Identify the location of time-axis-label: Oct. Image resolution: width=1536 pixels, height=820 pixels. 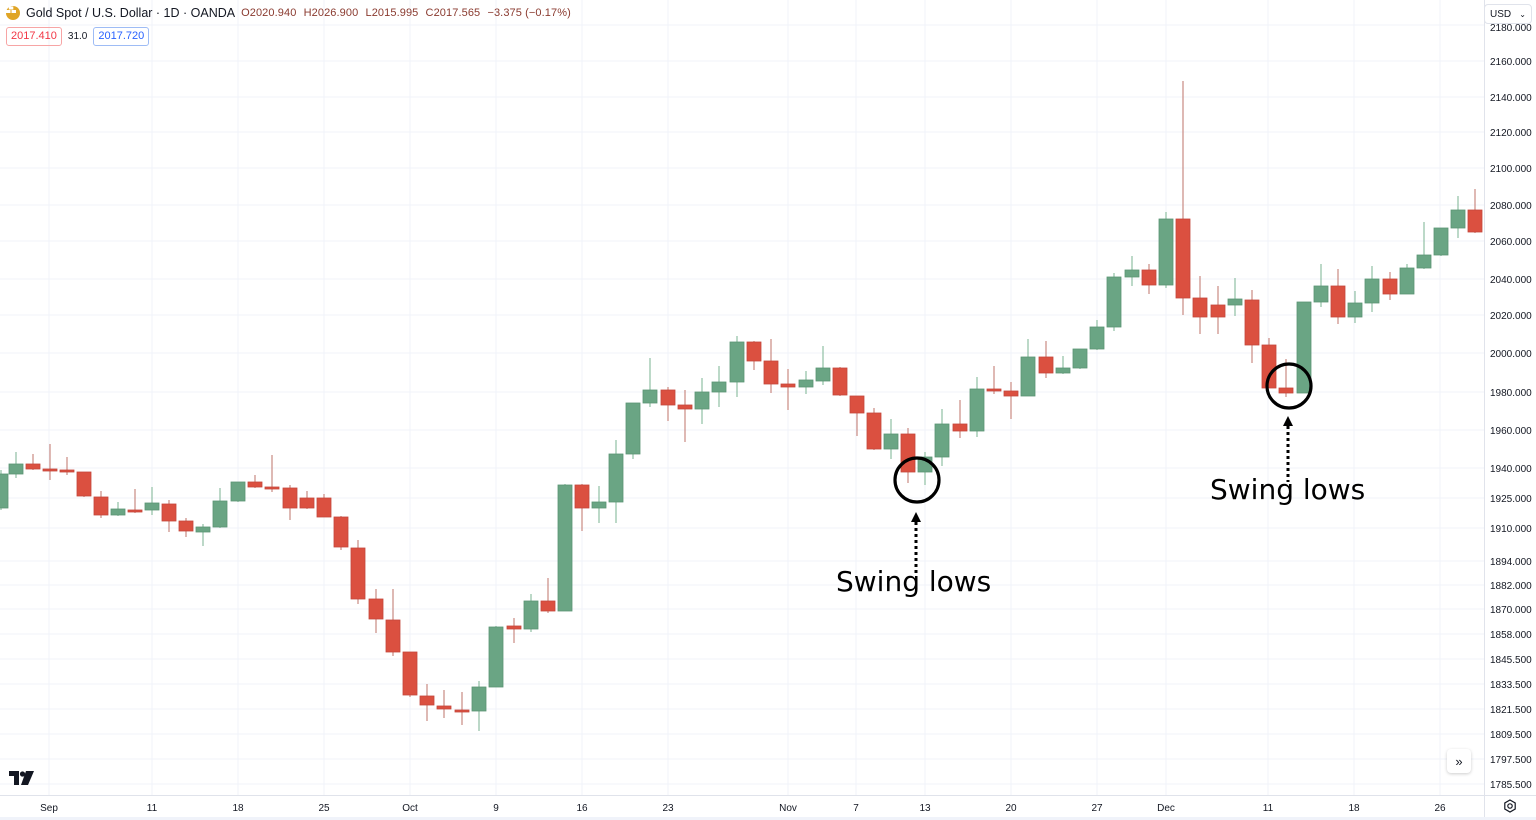
(410, 808).